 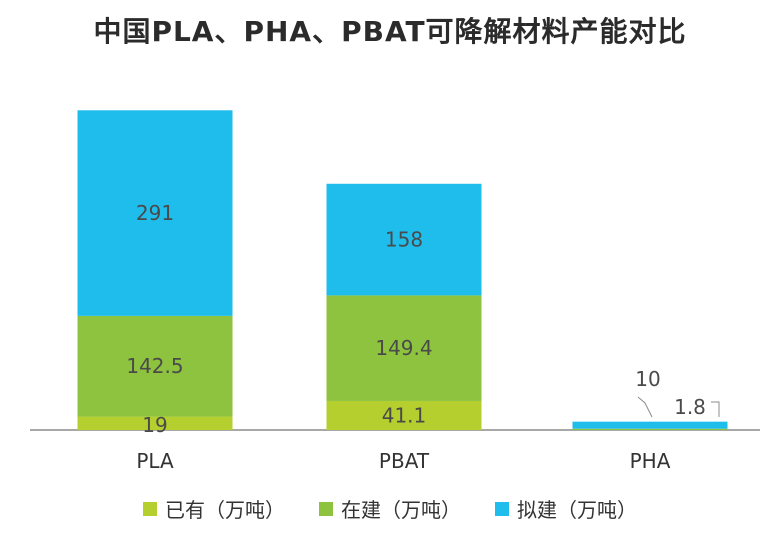 I want to click on legend-label-1: 在建（万吨）, so click(x=401, y=510).